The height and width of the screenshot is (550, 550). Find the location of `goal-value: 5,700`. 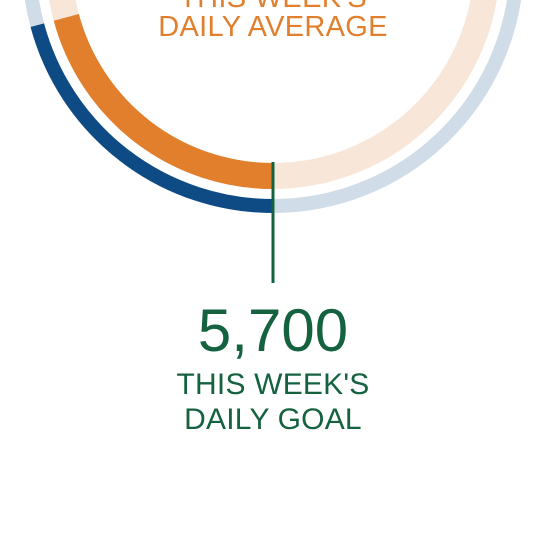

goal-value: 5,700 is located at coordinates (273, 330).